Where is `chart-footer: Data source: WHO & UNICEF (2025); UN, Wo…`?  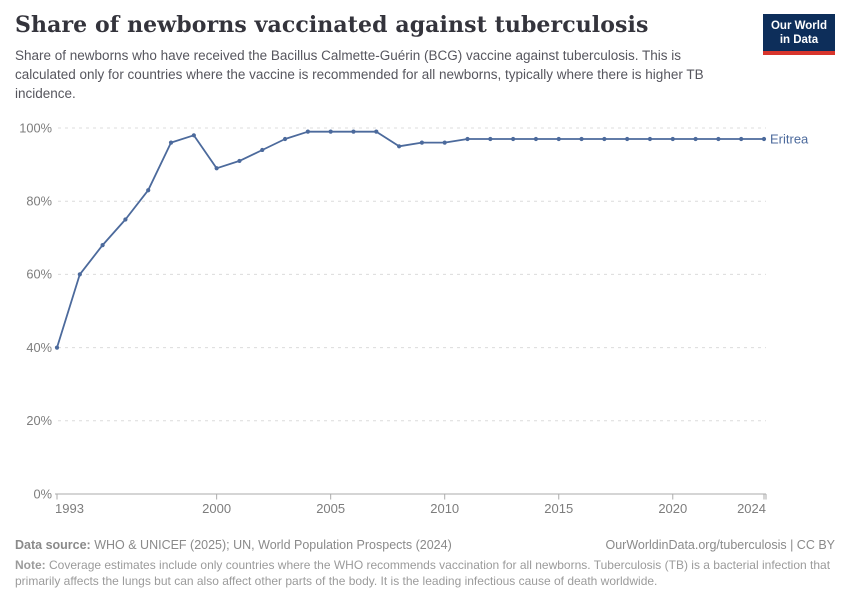
chart-footer: Data source: WHO & UNICEF (2025); UN, Wo… is located at coordinates (425, 563).